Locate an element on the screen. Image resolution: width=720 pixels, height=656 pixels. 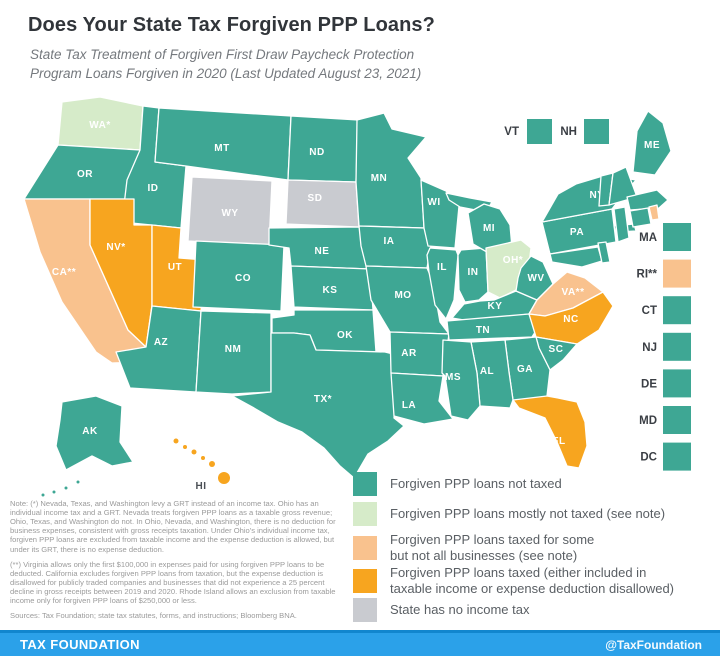
state-MO is located at coordinates (407, 300).